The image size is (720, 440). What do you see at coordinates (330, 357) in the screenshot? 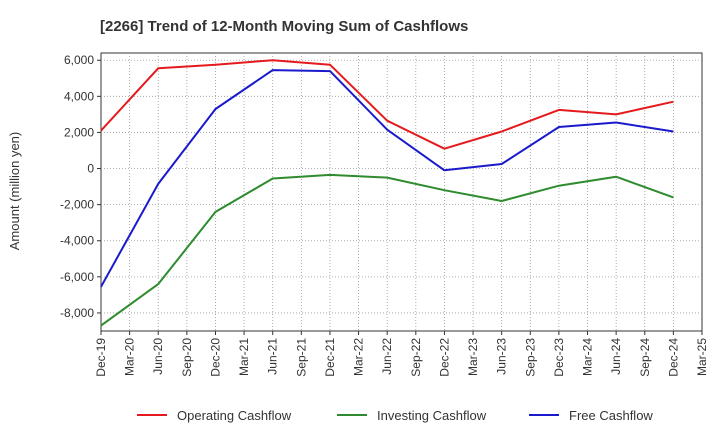
I see `x-tick-label: Dec-21` at bounding box center [330, 357].